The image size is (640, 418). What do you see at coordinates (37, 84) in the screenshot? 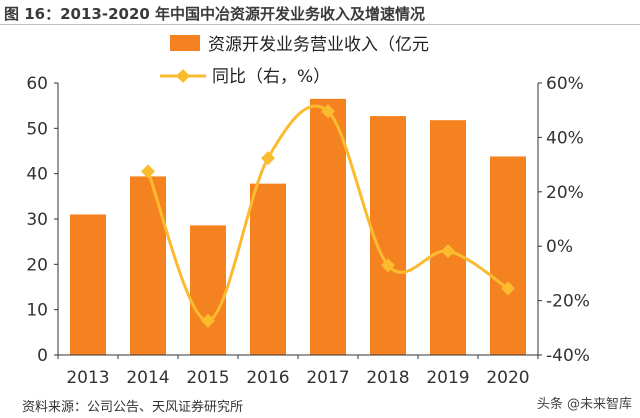
I see `left-tick-label: 60` at bounding box center [37, 84].